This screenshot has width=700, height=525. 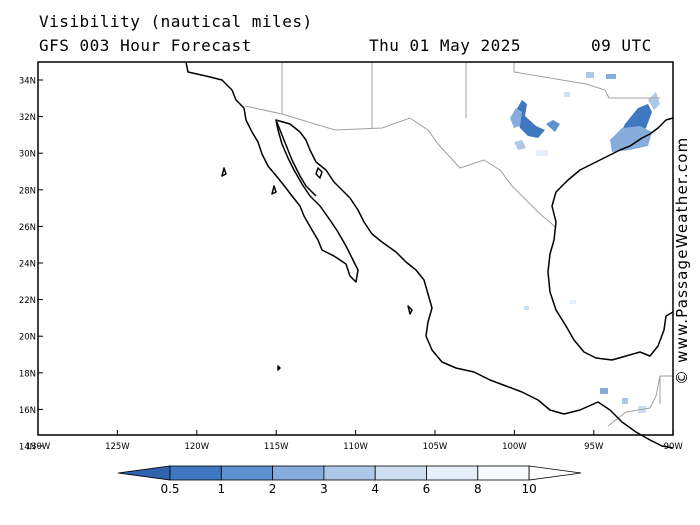 I want to click on lat-label: 30N, so click(x=27, y=155).